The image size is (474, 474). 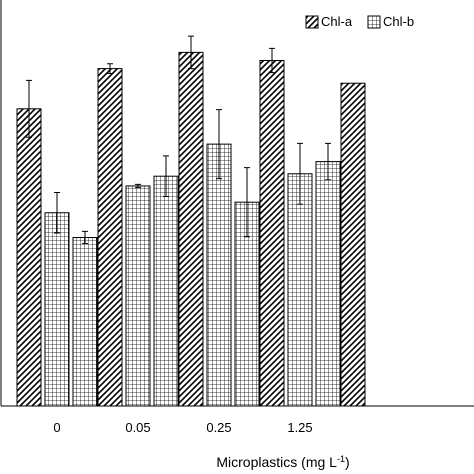 I want to click on bar-series1-1.25, so click(x=272, y=233).